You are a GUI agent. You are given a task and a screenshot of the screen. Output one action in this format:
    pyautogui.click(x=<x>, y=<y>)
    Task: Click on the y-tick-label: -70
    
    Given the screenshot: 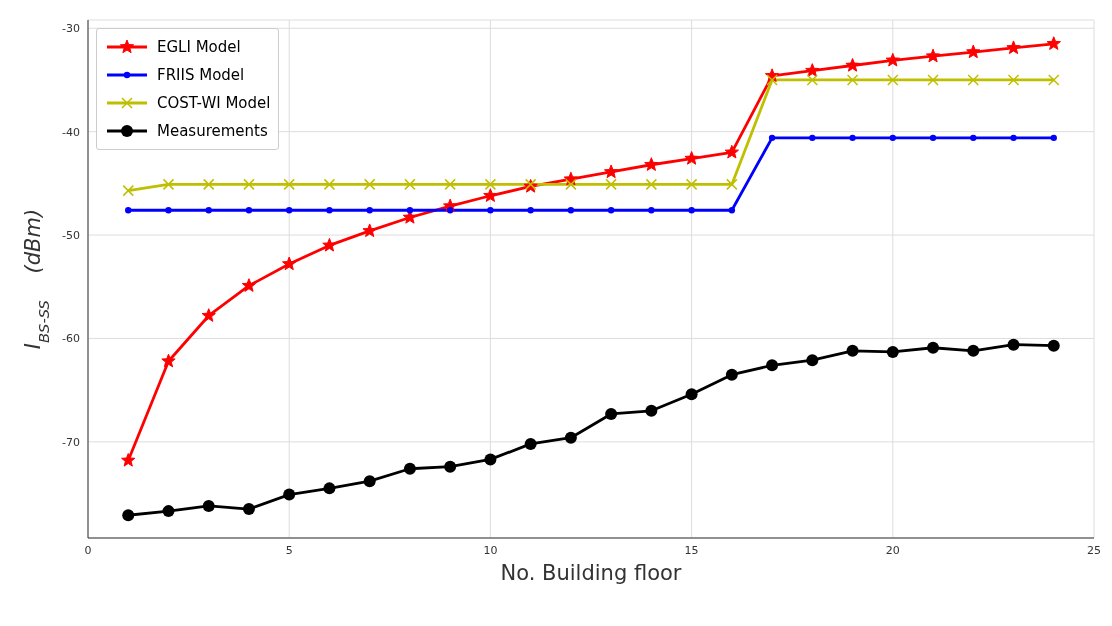 What is the action you would take?
    pyautogui.click(x=71, y=442)
    